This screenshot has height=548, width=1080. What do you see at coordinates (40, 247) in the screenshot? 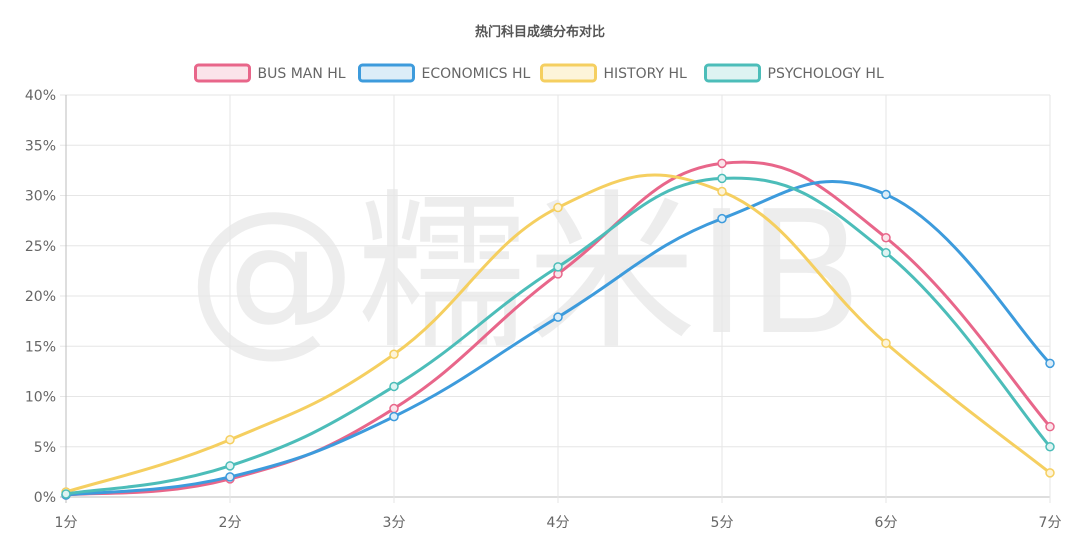
I see `y-tick-label: 25%` at bounding box center [40, 247].